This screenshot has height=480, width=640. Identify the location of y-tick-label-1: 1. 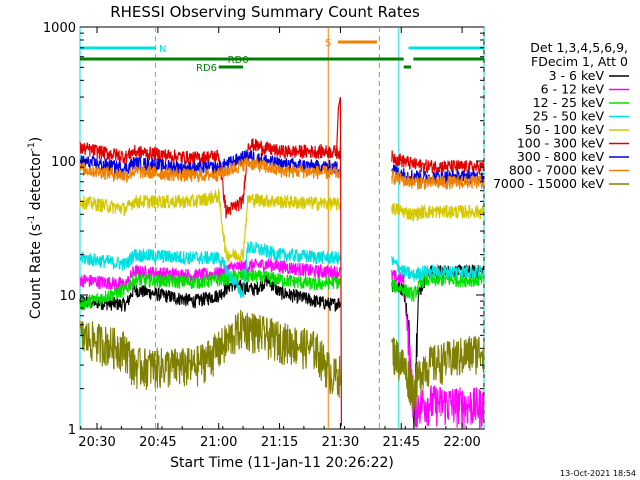
(72, 430).